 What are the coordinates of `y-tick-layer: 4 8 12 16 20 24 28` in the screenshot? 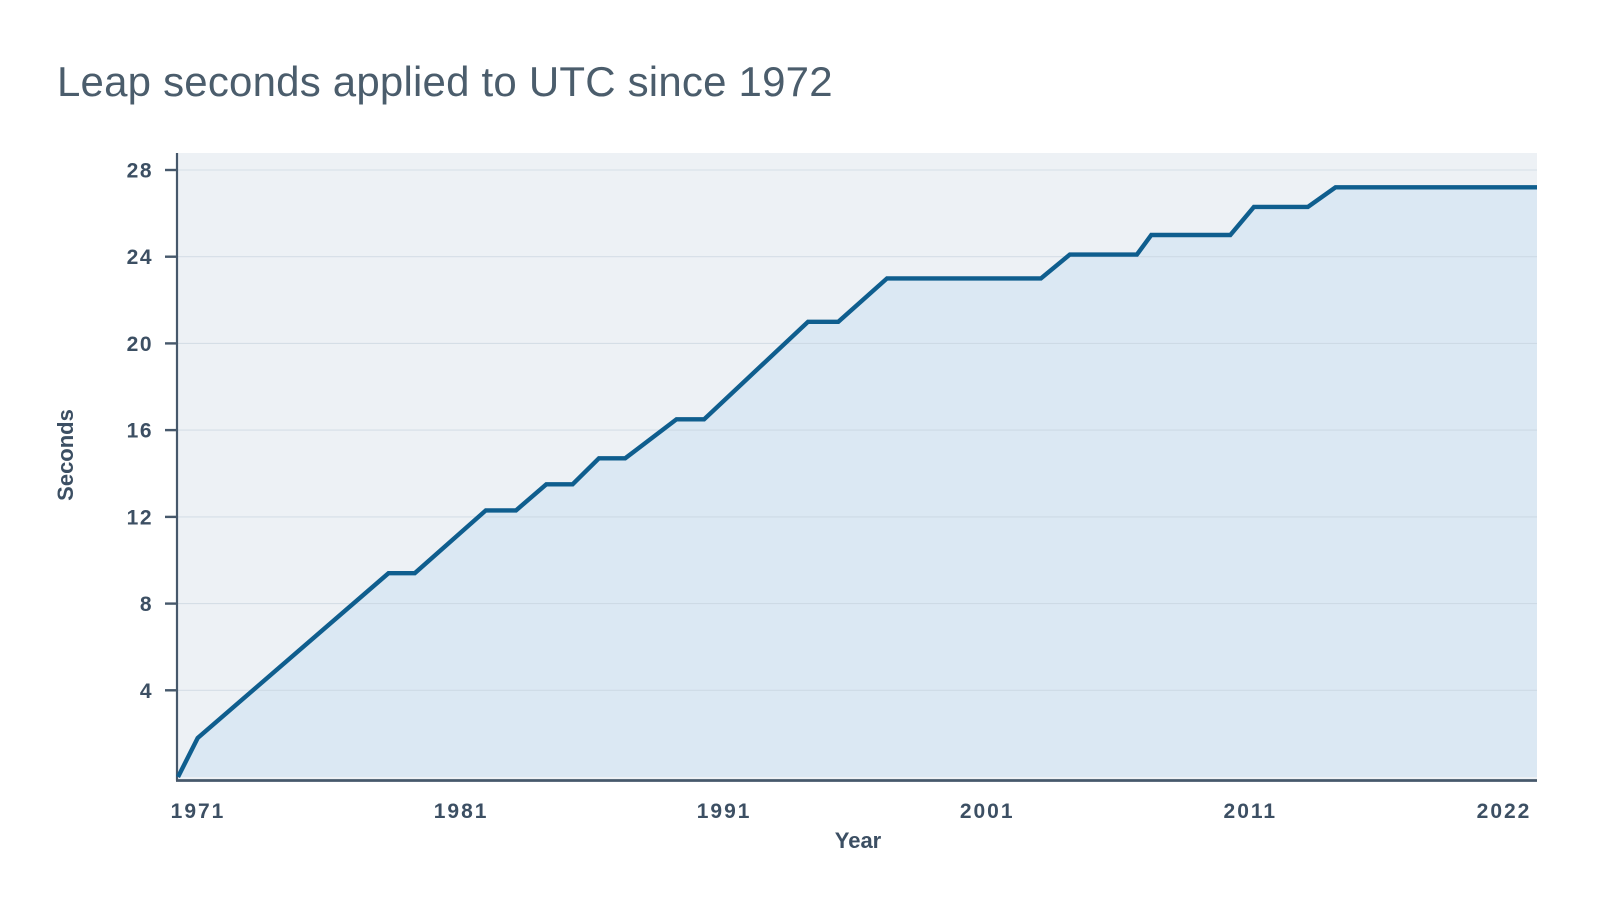 It's located at (152, 431).